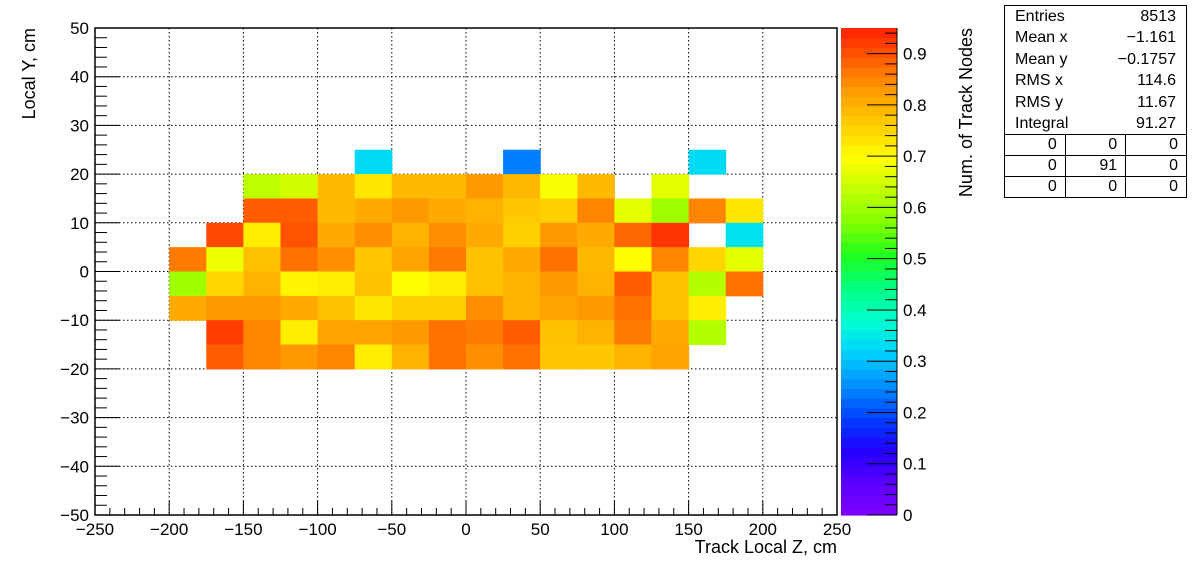 Image resolution: width=1196 pixels, height=577 pixels. I want to click on y-tick-label: 10, so click(79, 223).